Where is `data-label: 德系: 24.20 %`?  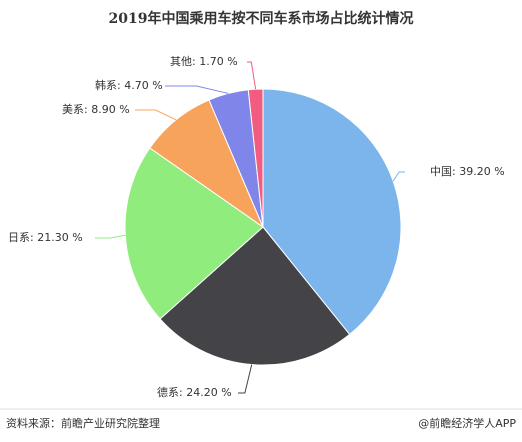
data-label: 德系: 24.20 % is located at coordinates (194, 392).